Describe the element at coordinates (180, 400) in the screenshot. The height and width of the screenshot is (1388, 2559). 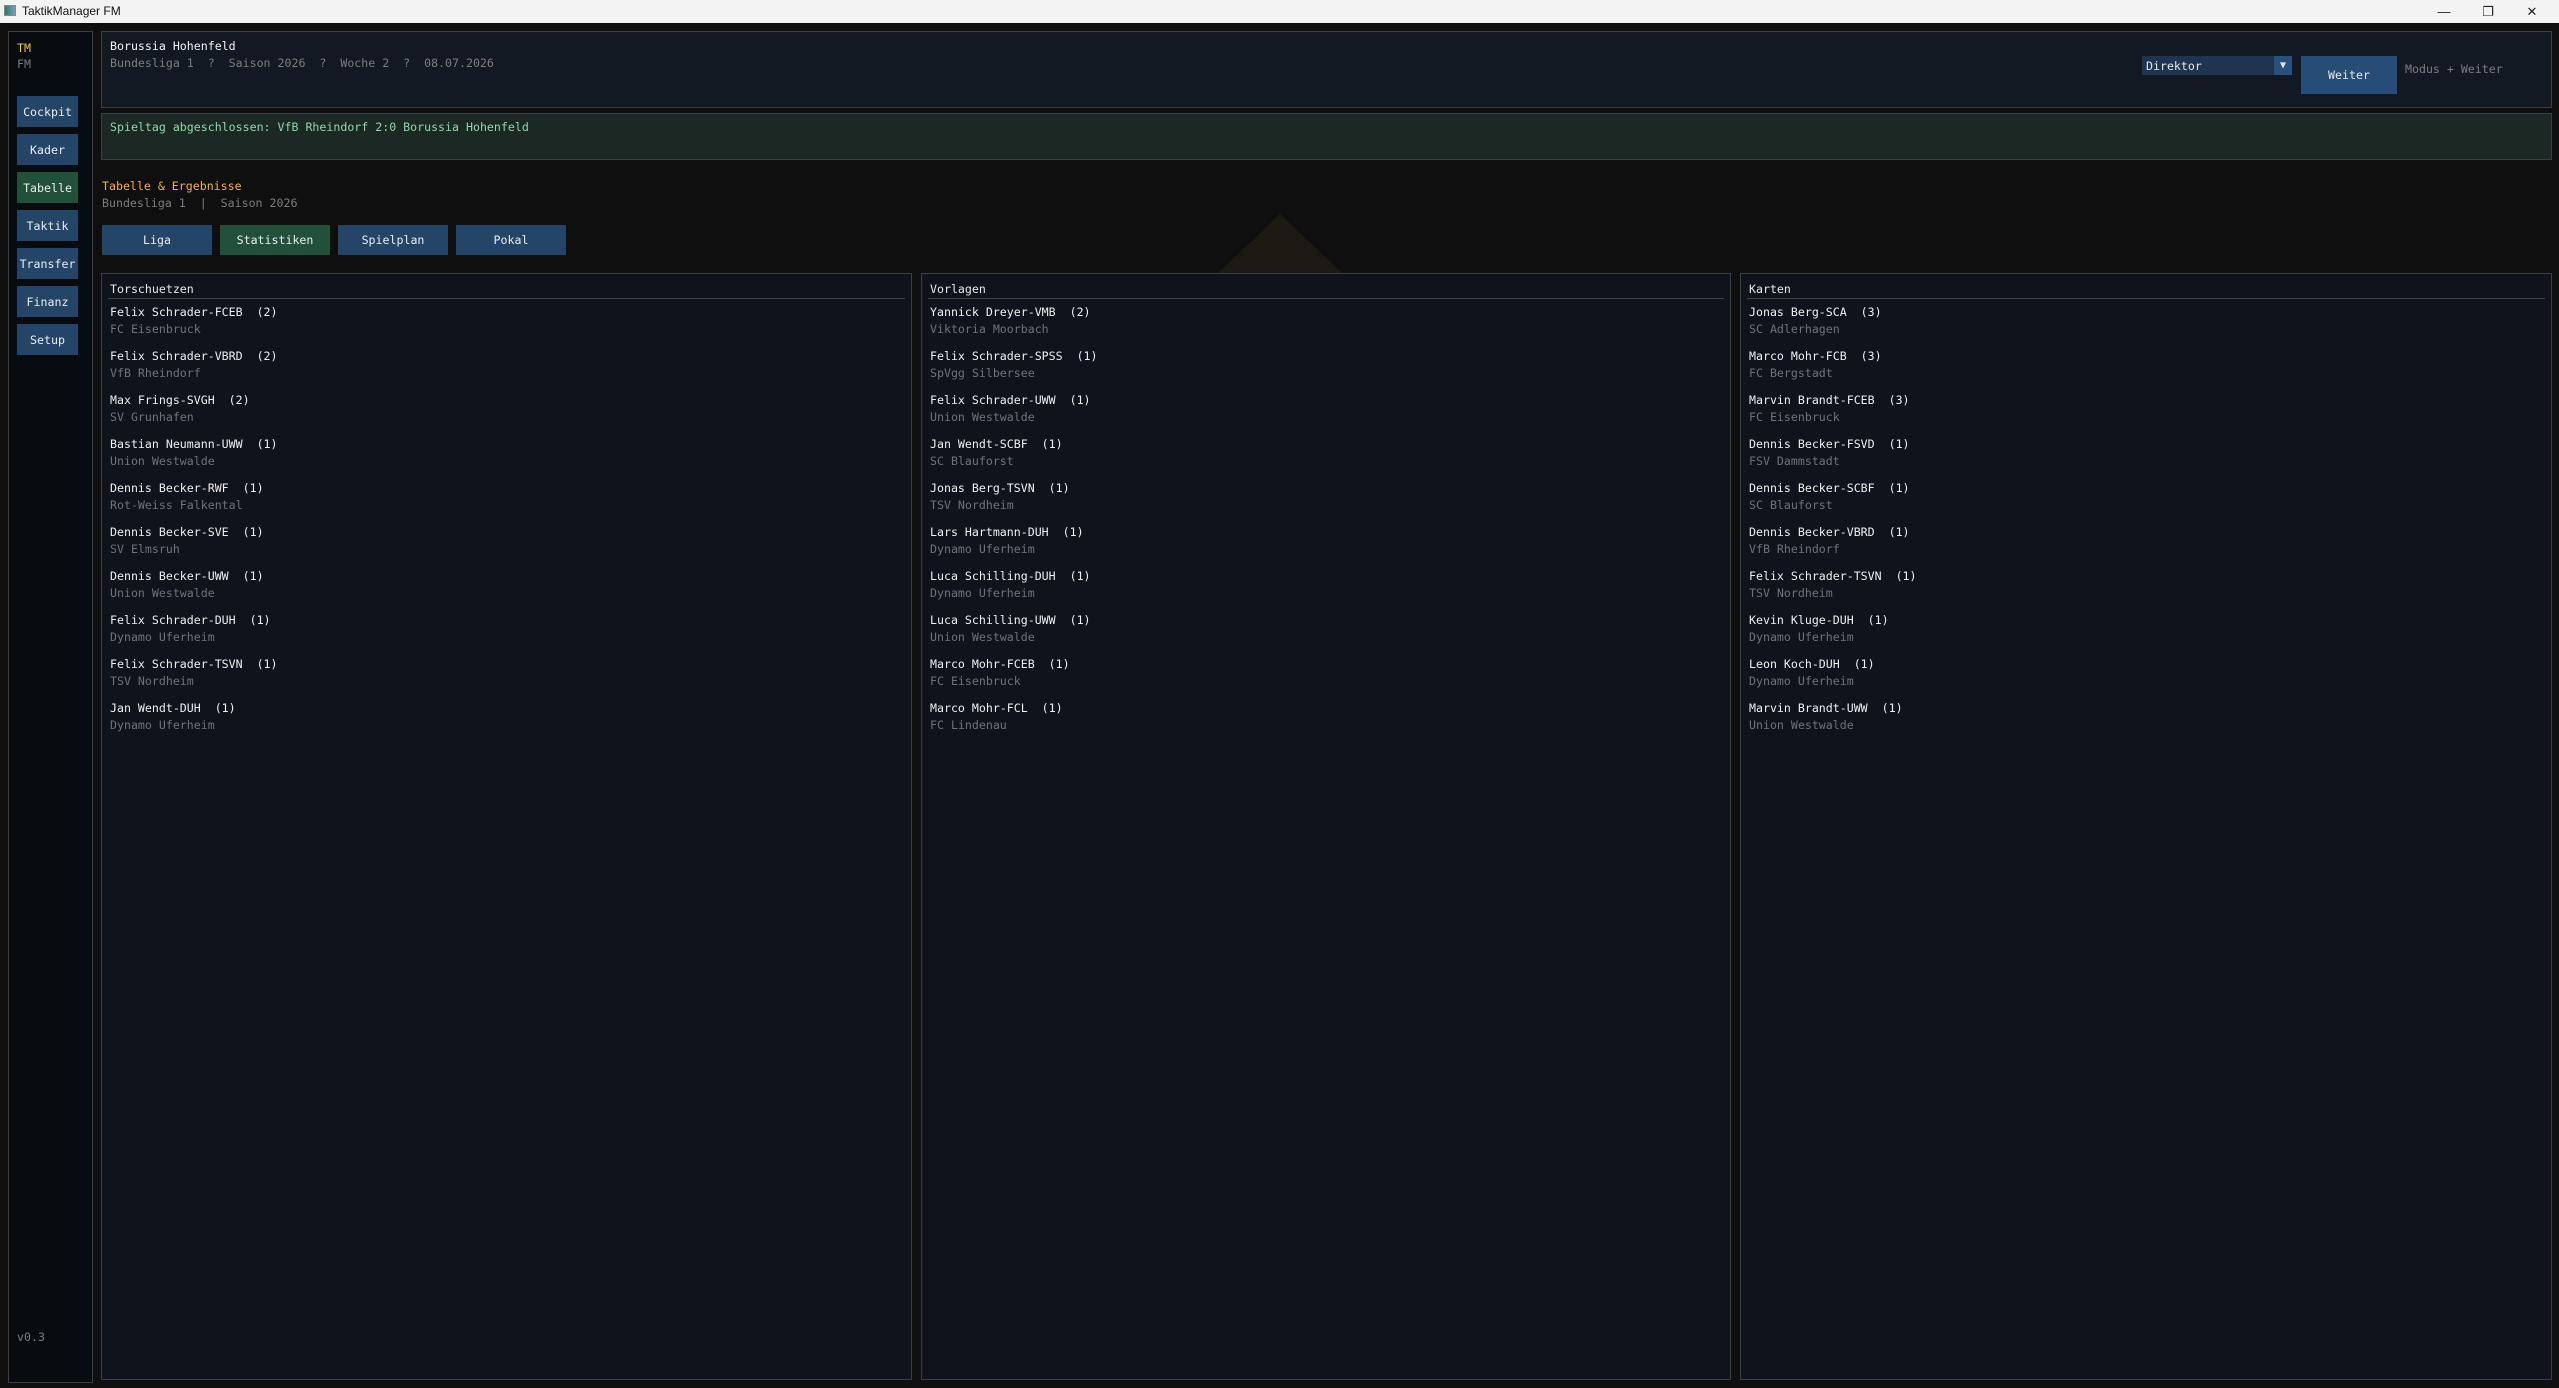
I see `player-name: Max Frings-SVGH (2)` at that location.